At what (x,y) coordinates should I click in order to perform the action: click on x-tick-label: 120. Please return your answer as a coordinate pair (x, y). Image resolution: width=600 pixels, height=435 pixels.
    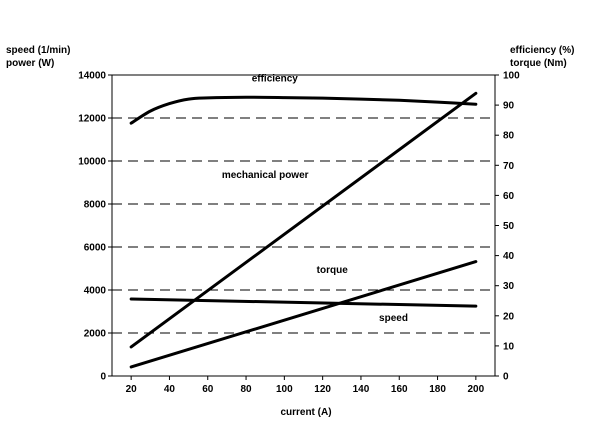
    Looking at the image, I should click on (322, 389).